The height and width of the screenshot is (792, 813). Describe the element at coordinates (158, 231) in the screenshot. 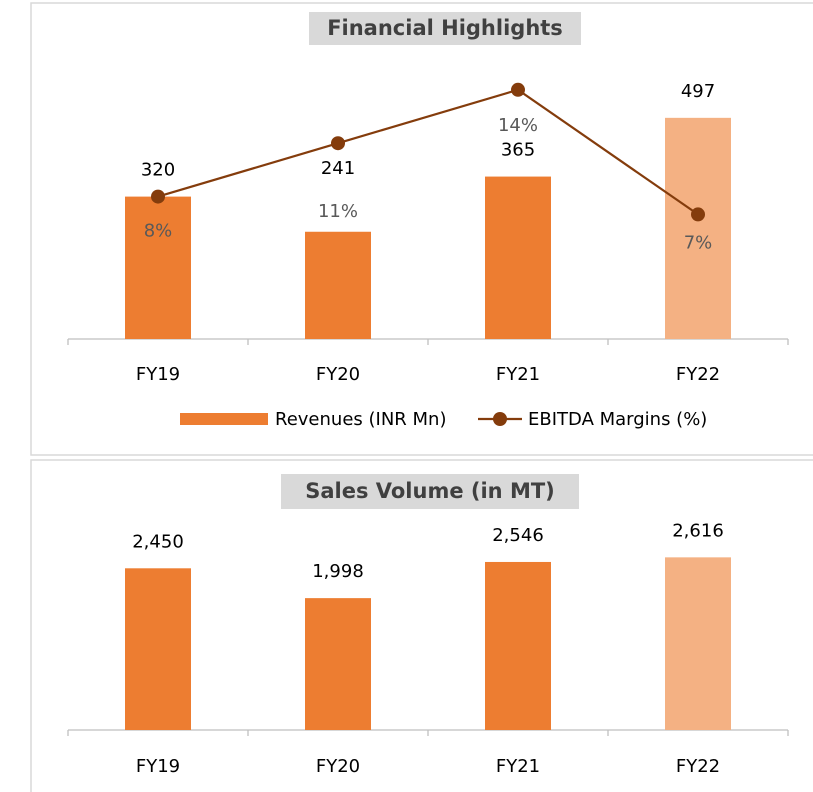

I see `data-label: 8%` at that location.